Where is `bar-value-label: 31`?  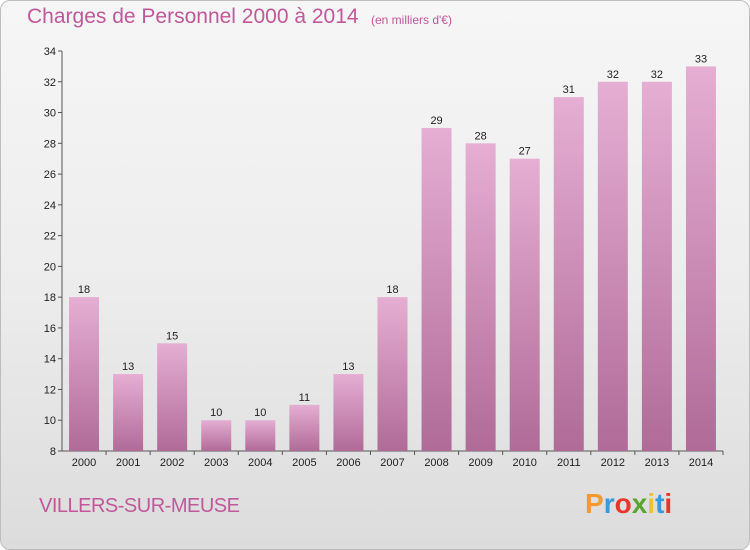 bar-value-label: 31 is located at coordinates (569, 90).